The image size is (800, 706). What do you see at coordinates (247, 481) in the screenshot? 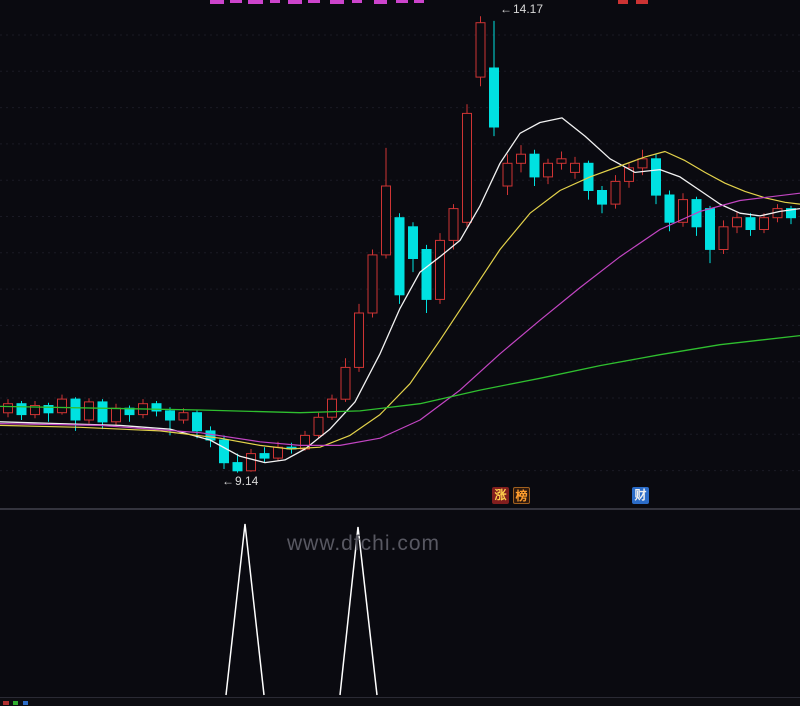
I see `low-price-value: 9.14` at bounding box center [247, 481].